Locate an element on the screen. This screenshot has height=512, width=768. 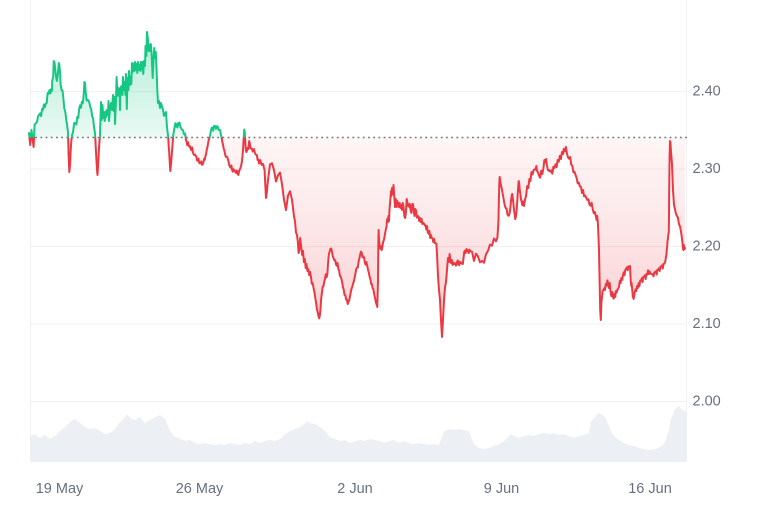
svg-text: 2.10 is located at coordinates (707, 324).